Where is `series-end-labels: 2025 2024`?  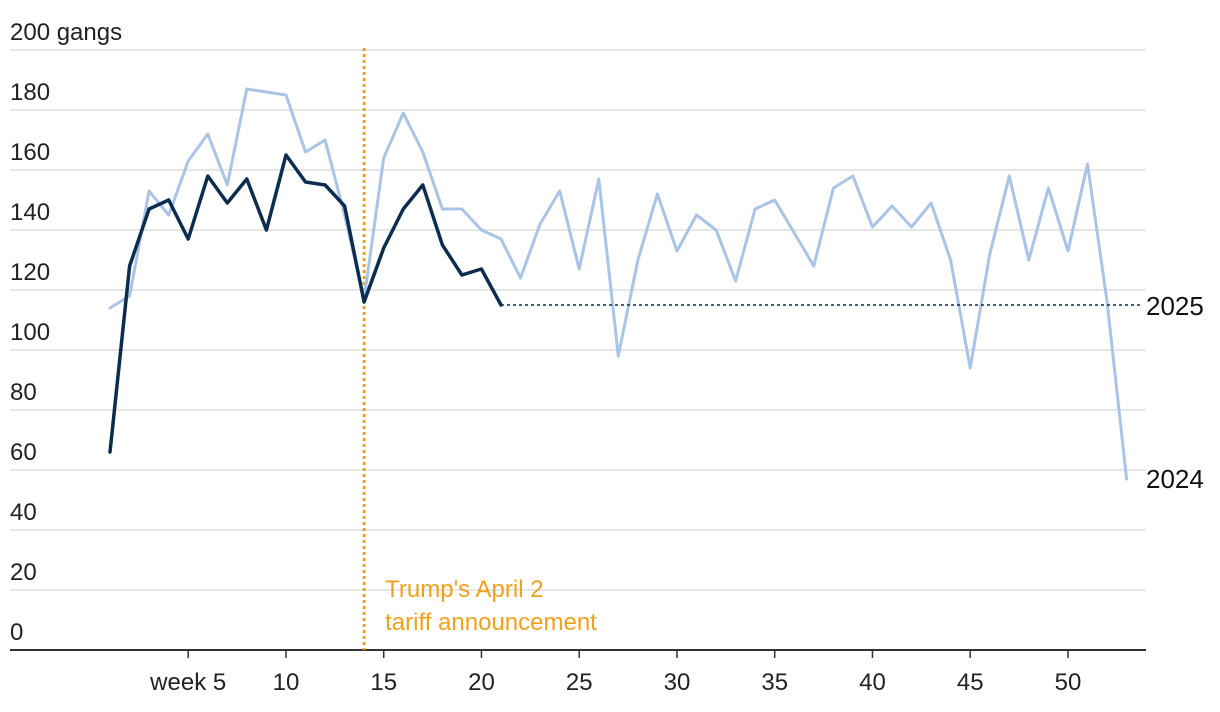 series-end-labels: 2025 2024 is located at coordinates (1175, 392).